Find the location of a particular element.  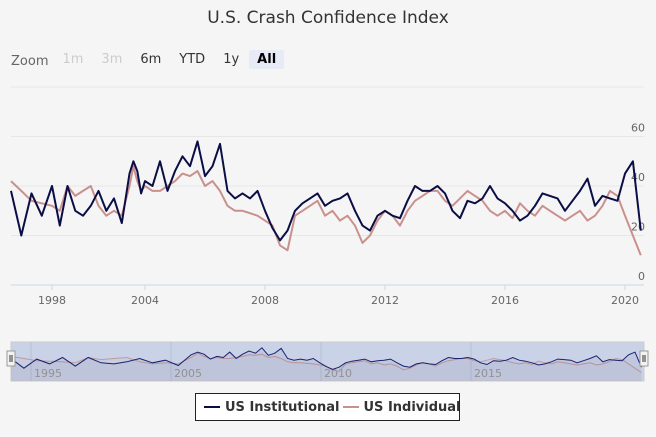

x-tick-label: 2008 is located at coordinates (265, 300).